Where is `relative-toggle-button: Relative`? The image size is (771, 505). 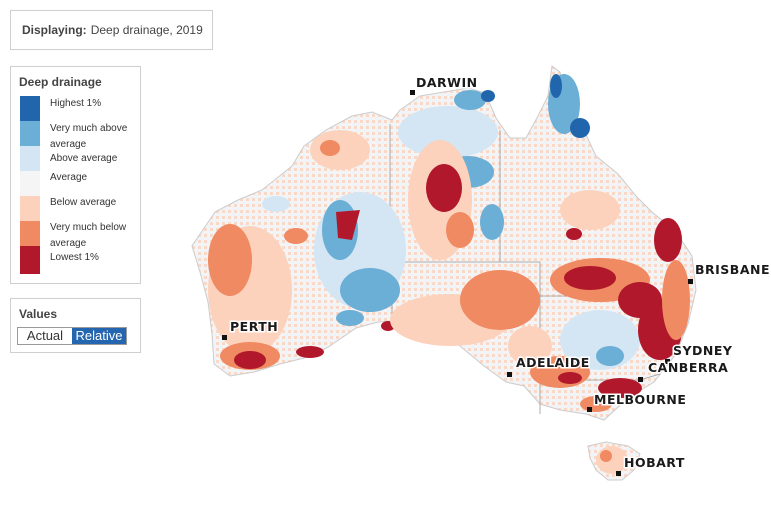
relative-toggle-button: Relative is located at coordinates (99, 336).